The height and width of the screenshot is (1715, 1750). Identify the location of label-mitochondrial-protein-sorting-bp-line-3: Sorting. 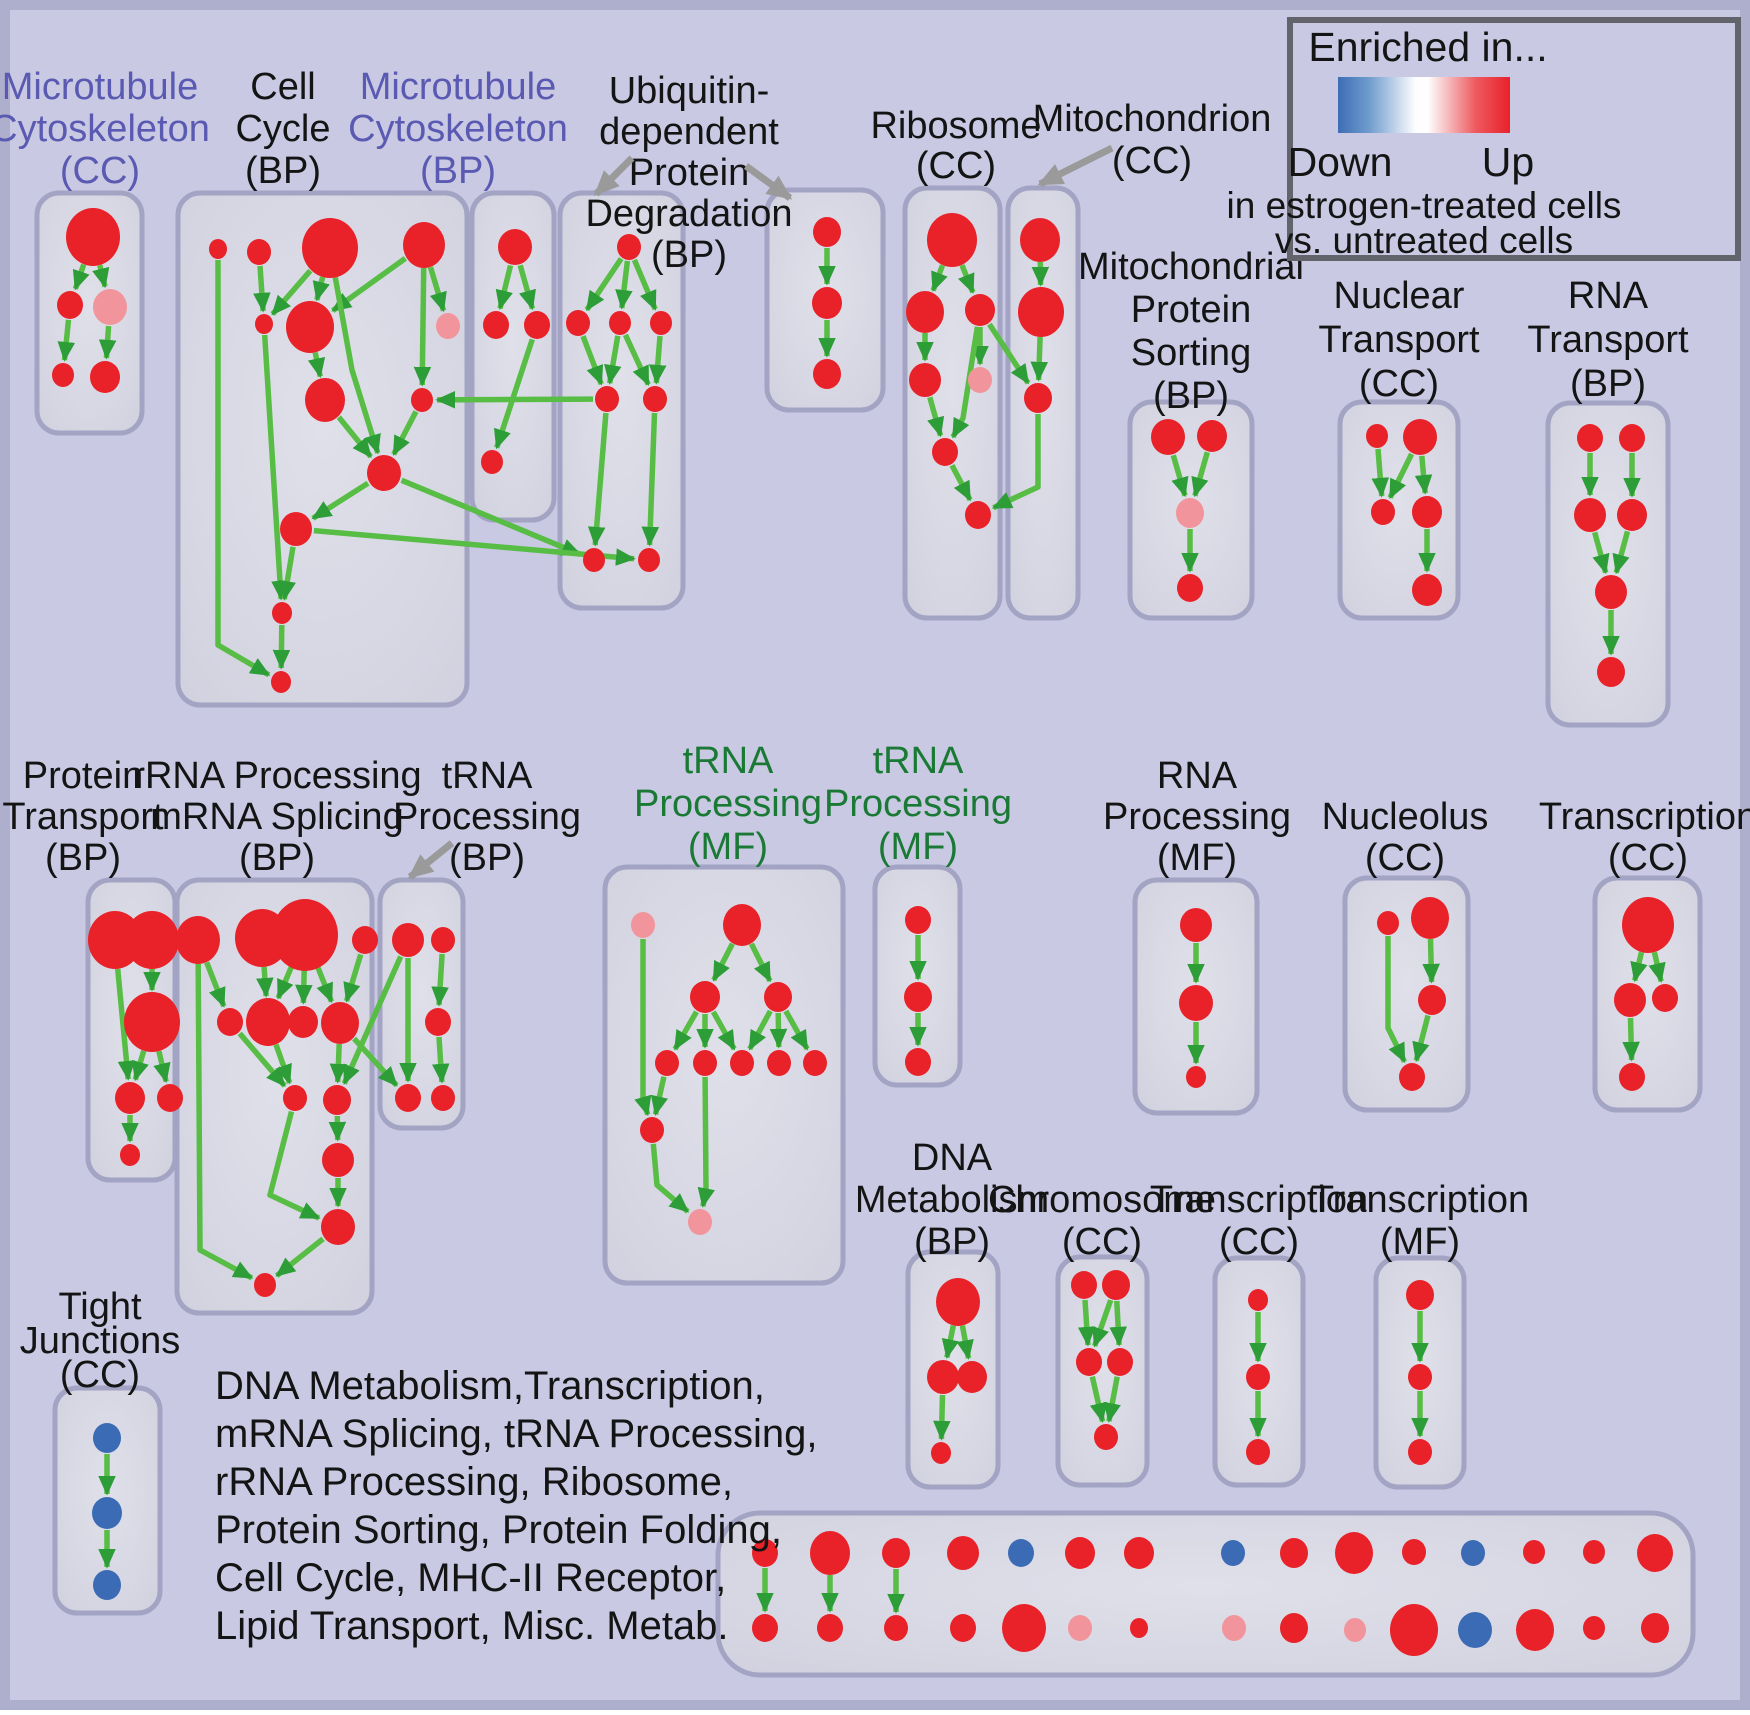
(1191, 353).